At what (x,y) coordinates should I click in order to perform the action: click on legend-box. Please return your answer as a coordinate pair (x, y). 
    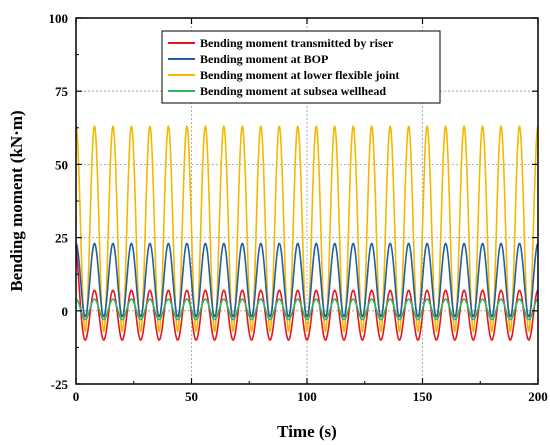
    Looking at the image, I should click on (301, 67).